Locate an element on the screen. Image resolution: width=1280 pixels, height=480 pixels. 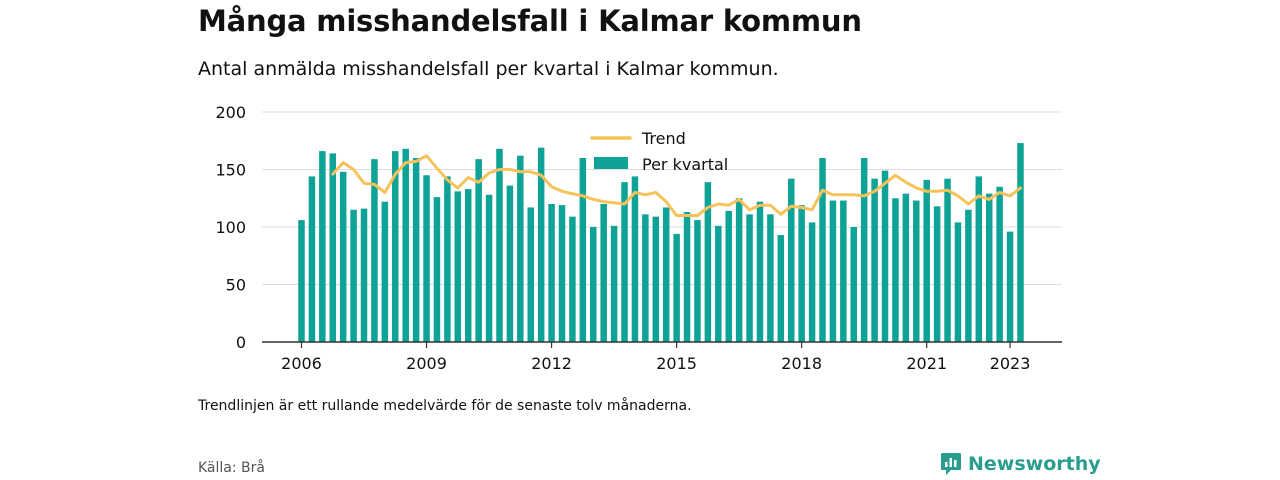
x-tick-label: 2009 is located at coordinates (426, 363).